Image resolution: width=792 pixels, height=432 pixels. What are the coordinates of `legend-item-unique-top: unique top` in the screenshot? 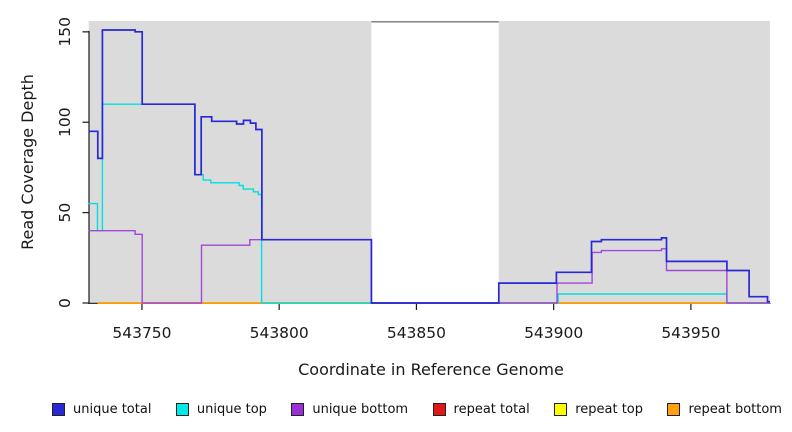 It's located at (221, 409).